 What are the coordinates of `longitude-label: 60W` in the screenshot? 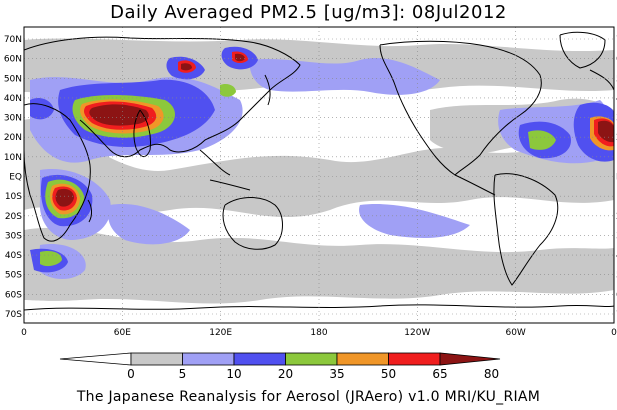 It's located at (515, 333).